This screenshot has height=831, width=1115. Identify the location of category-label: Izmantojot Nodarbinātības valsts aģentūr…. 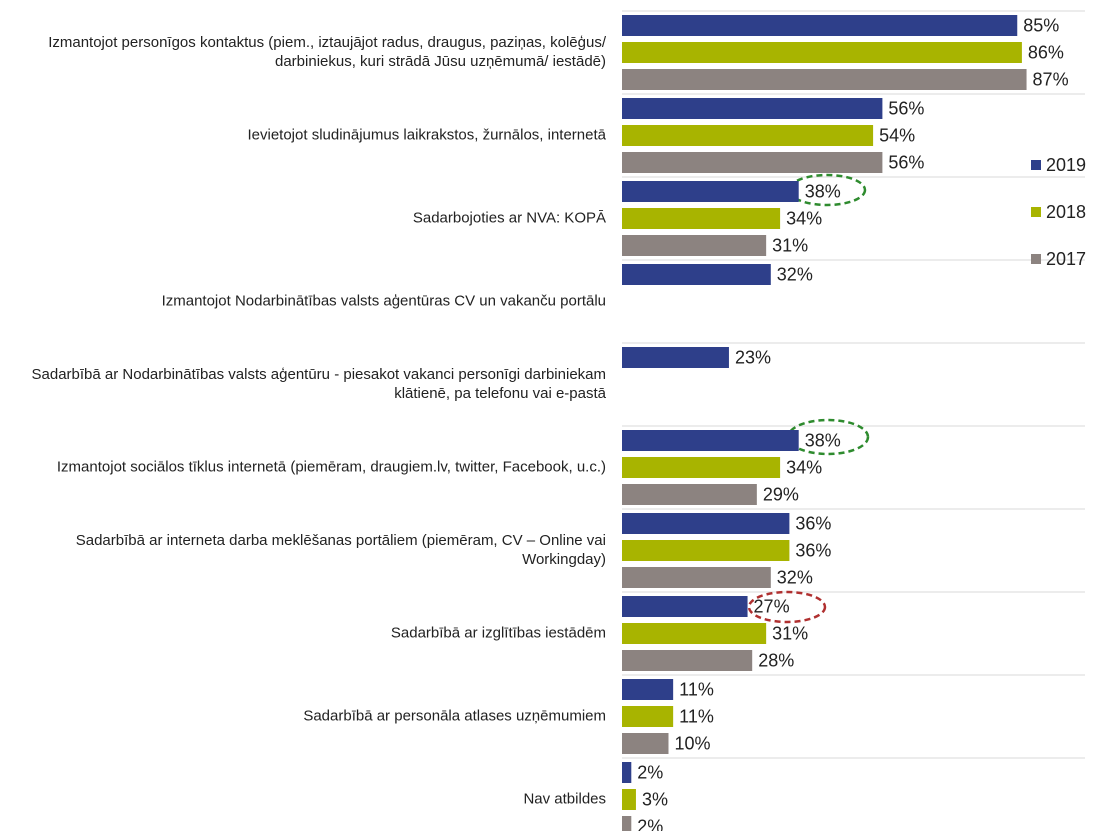
(383, 301).